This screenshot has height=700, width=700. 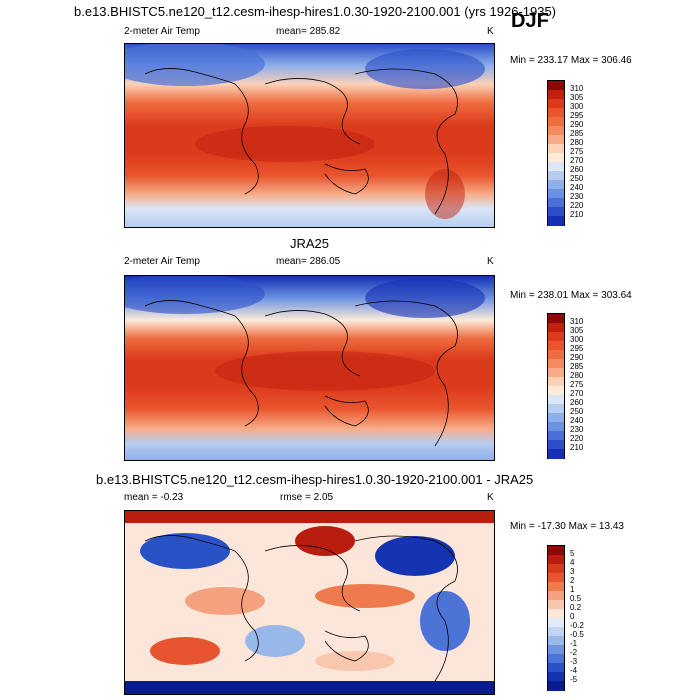 What do you see at coordinates (154, 497) in the screenshot?
I see `panel3-mean-label: mean = -0.23` at bounding box center [154, 497].